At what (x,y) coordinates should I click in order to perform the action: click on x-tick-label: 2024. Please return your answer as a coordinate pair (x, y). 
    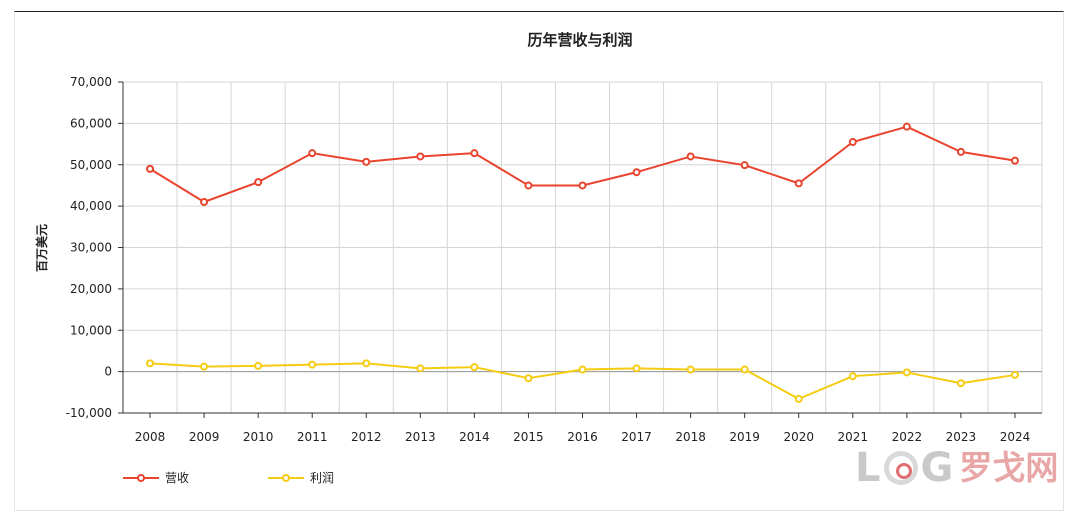
    Looking at the image, I should click on (1015, 437).